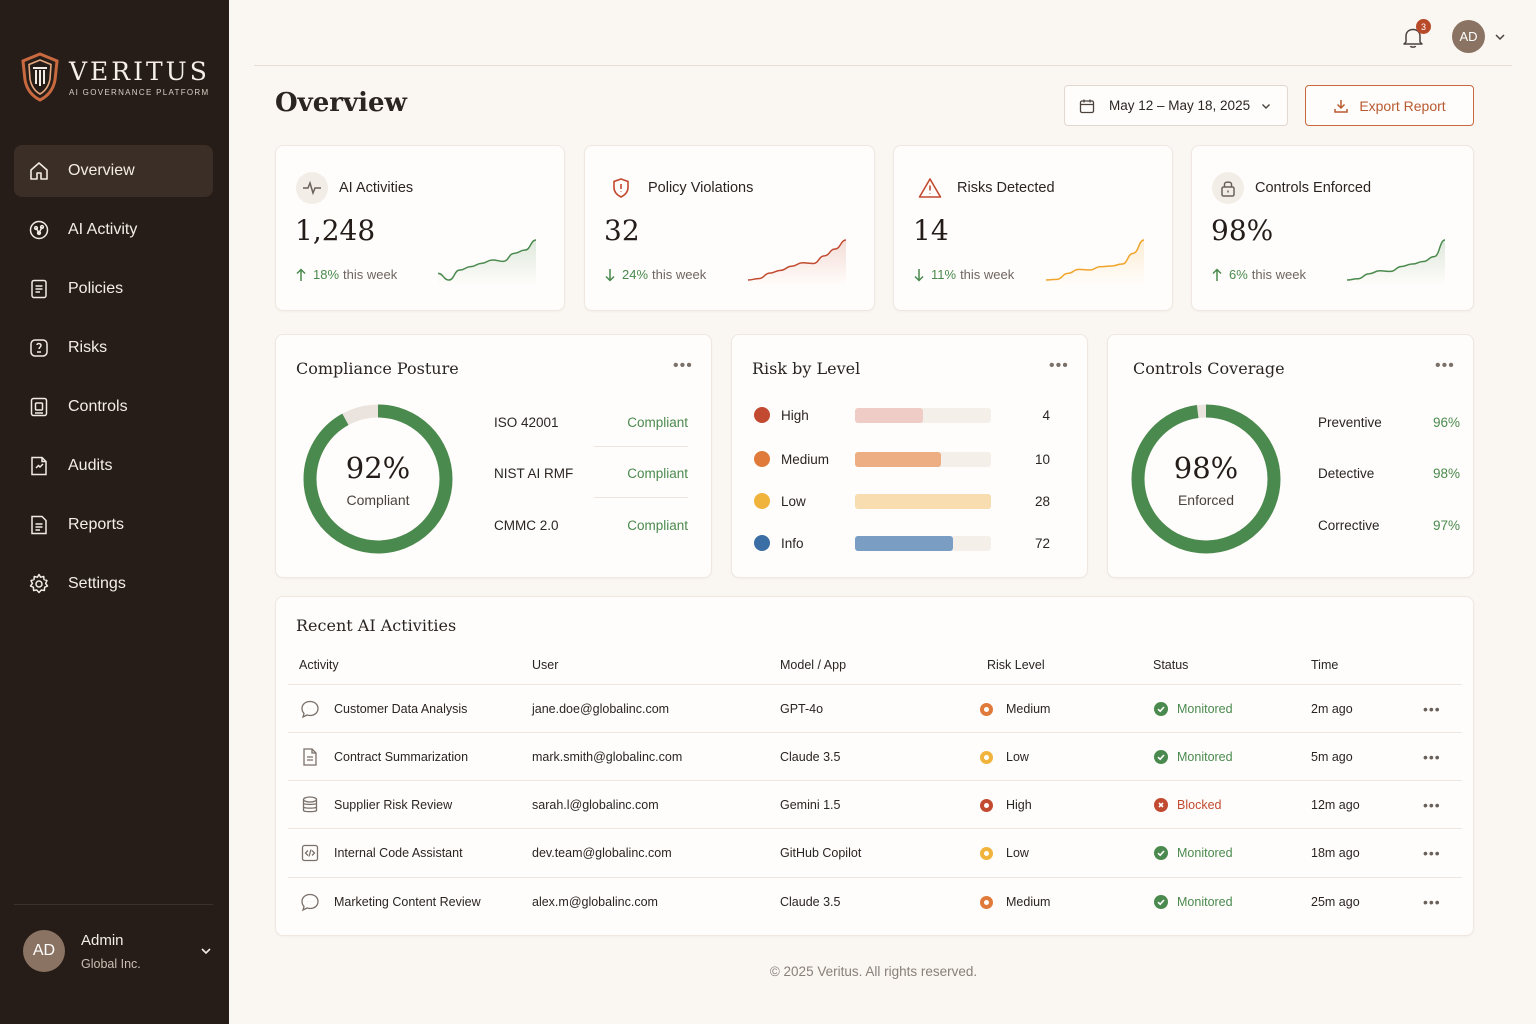 This screenshot has width=1536, height=1024. Describe the element at coordinates (118, 951) in the screenshot. I see `user-menu: AD Admin Global Inc.` at that location.